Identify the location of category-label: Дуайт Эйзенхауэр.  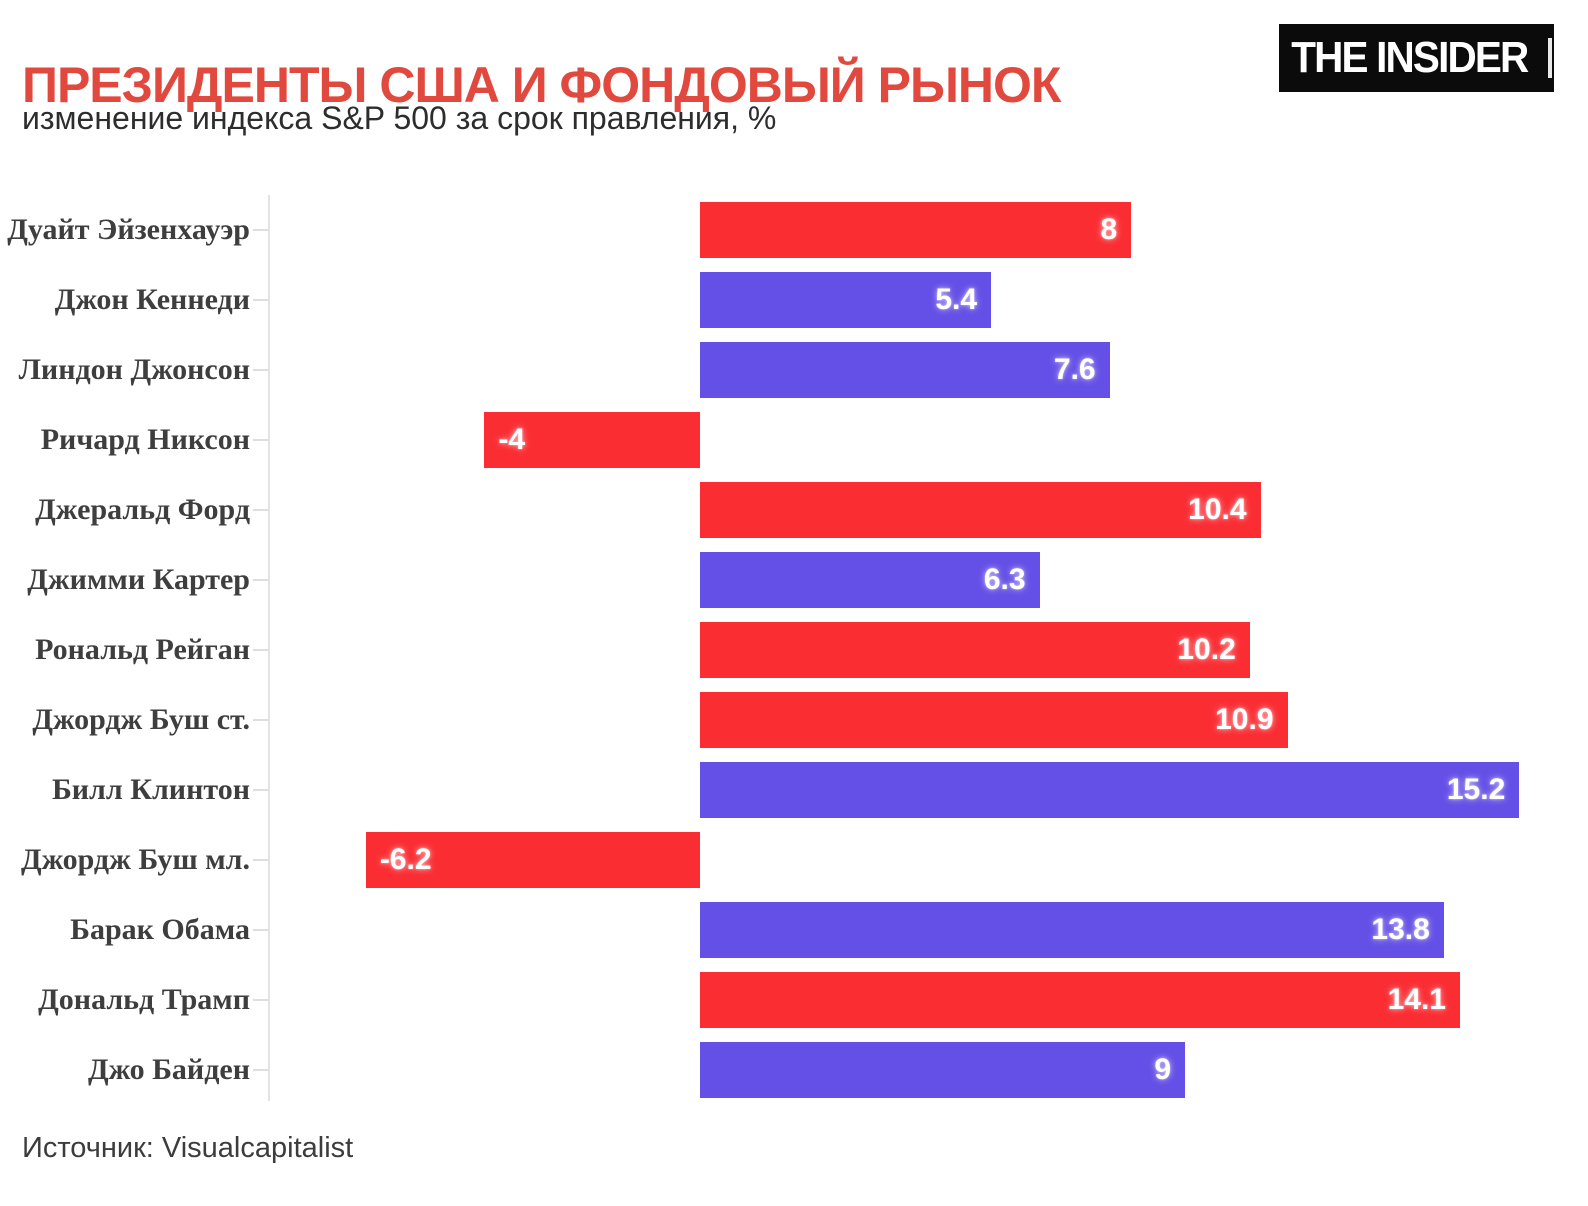
(128, 229).